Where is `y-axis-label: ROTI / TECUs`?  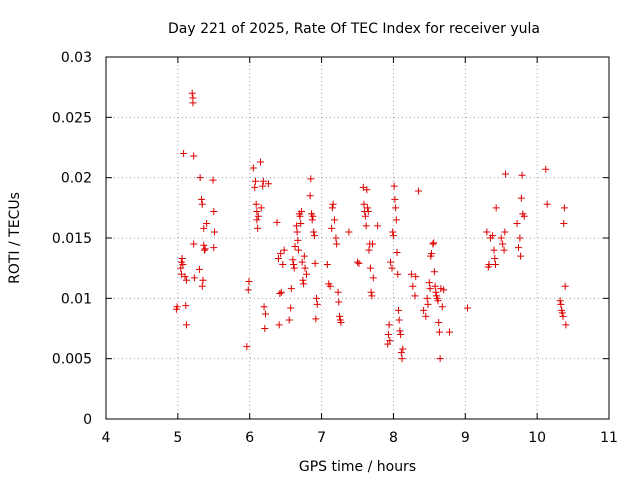 y-axis-label: ROTI / TECUs is located at coordinates (15, 238).